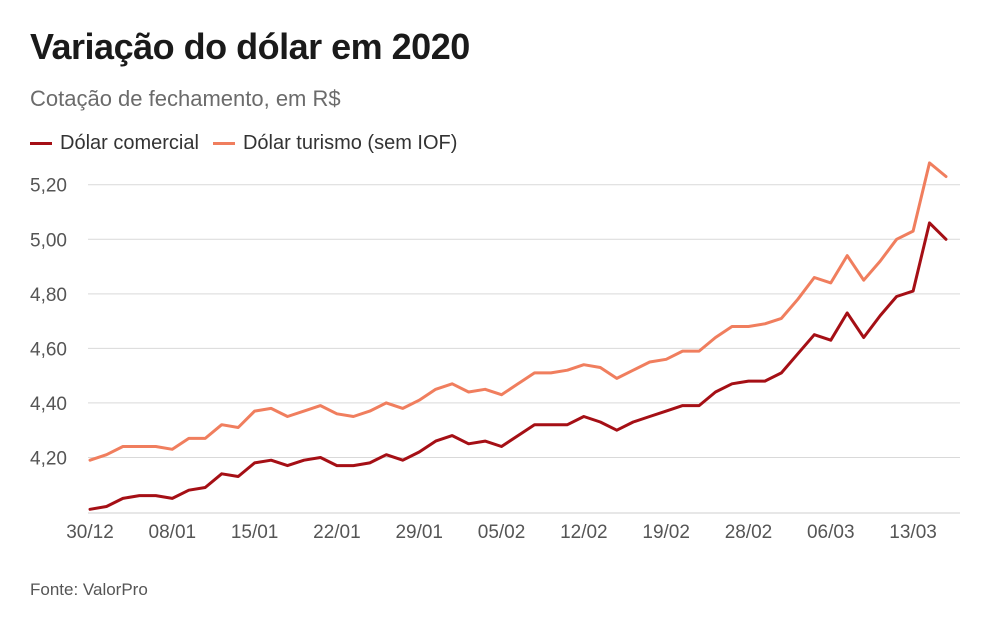 This screenshot has width=1000, height=638. Describe the element at coordinates (48, 240) in the screenshot. I see `y-tick-label: 5,00` at that location.